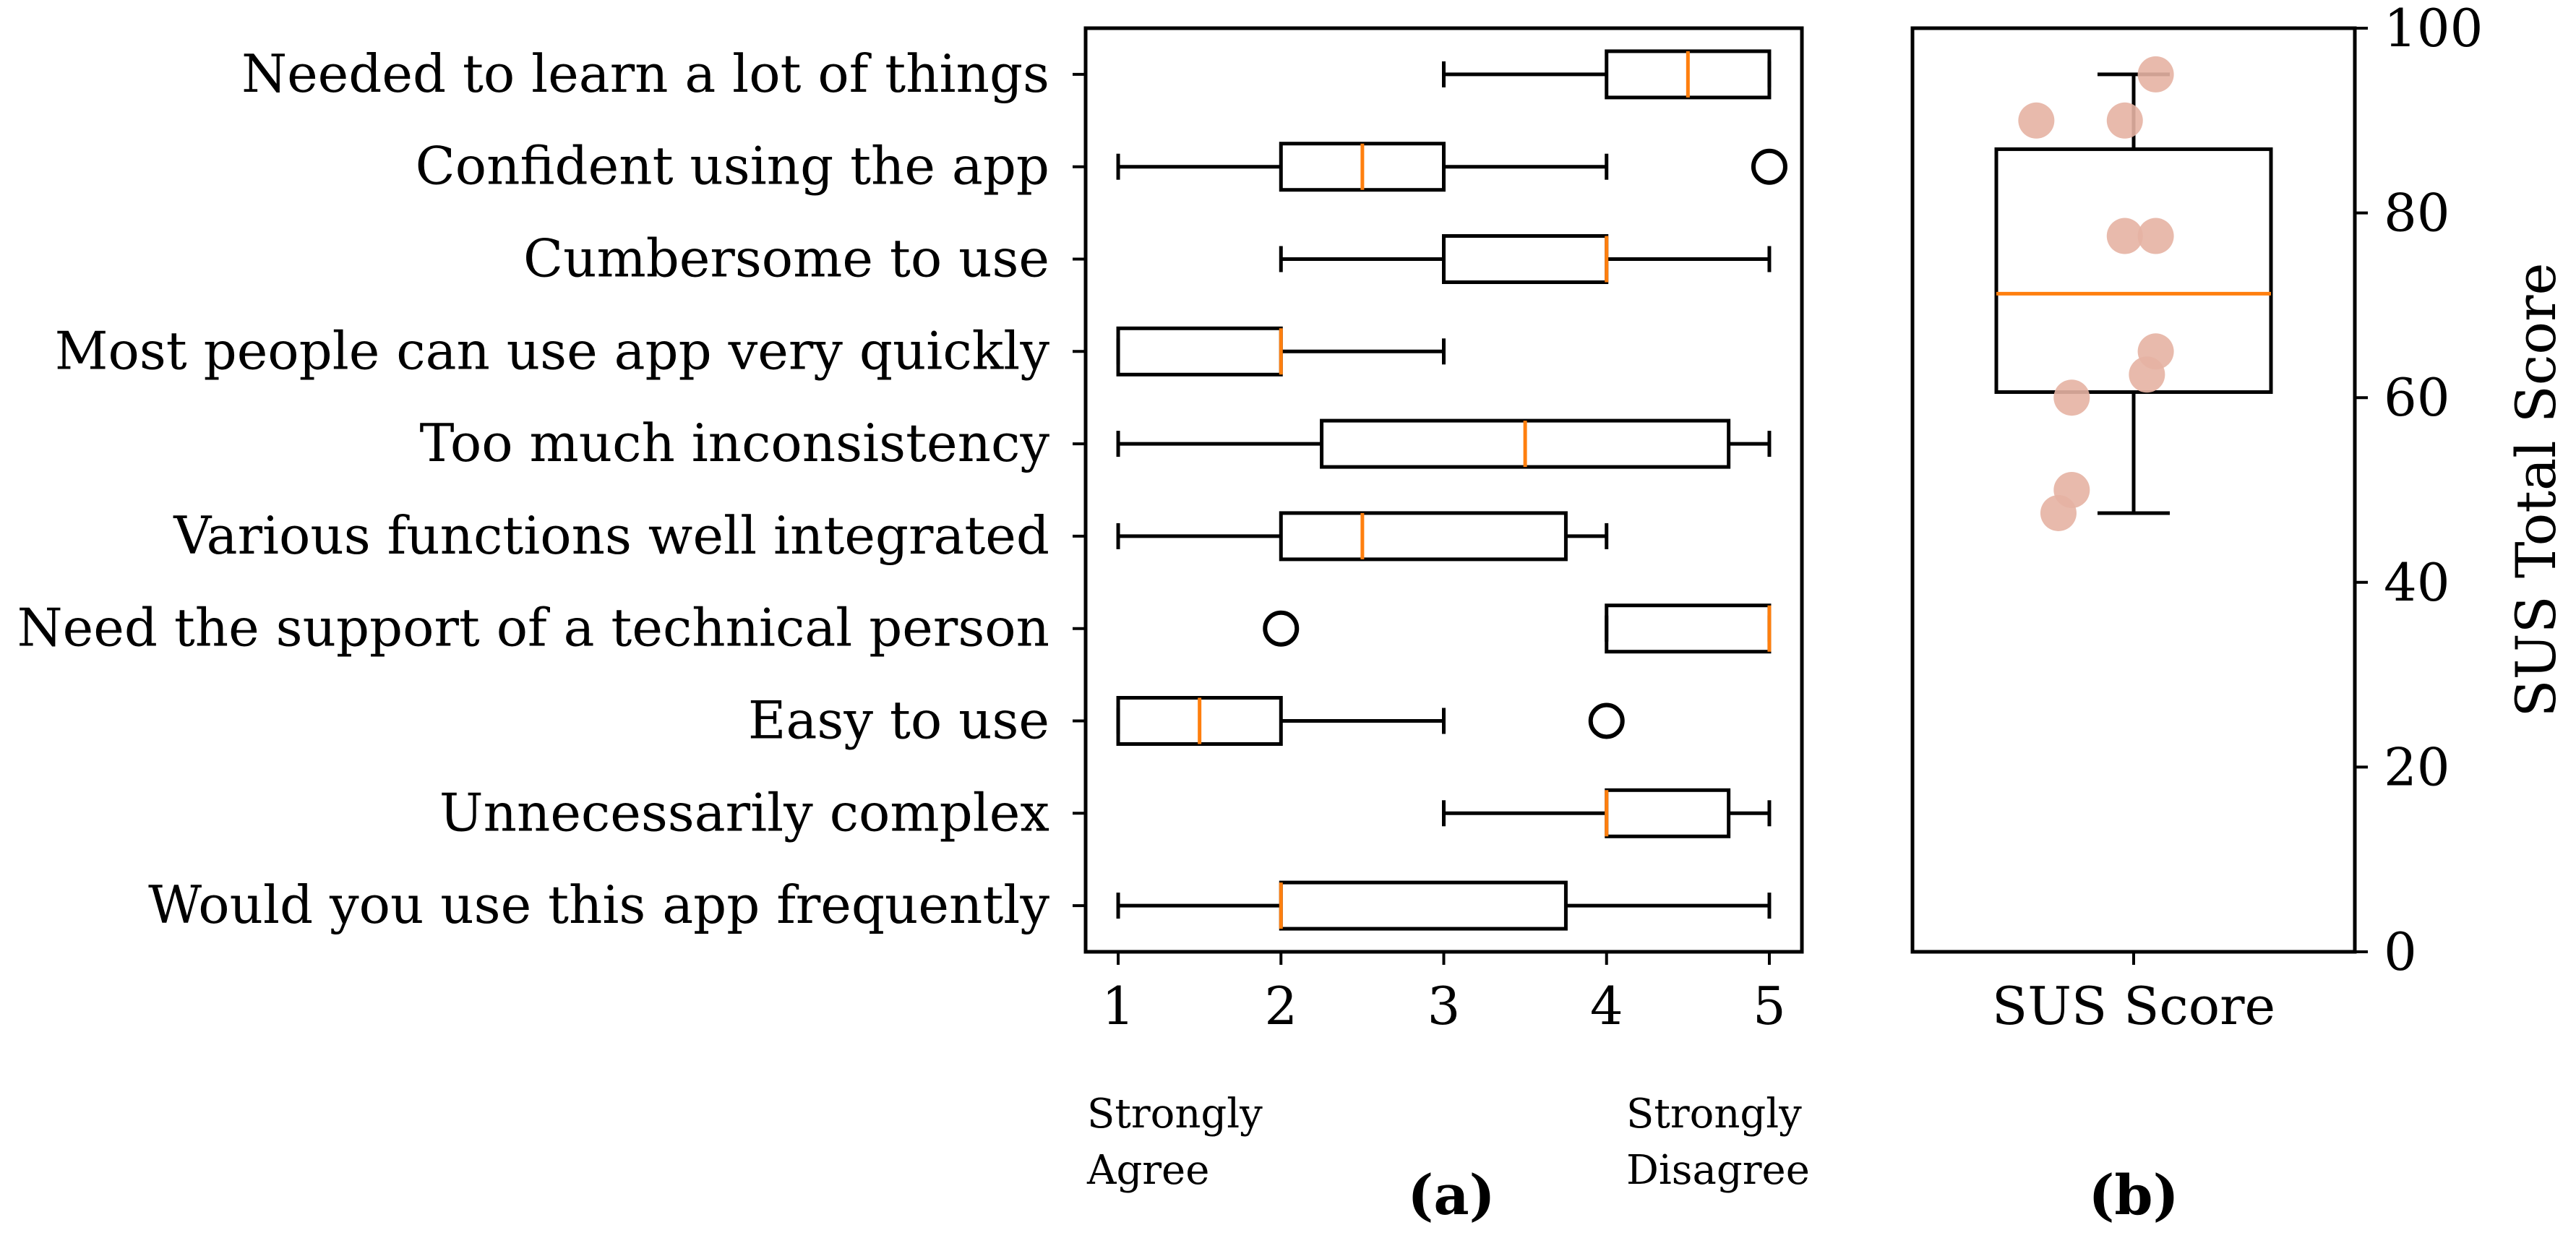 This screenshot has height=1238, width=2576. Describe the element at coordinates (2401, 951) in the screenshot. I see `y-tick-label: 0` at that location.